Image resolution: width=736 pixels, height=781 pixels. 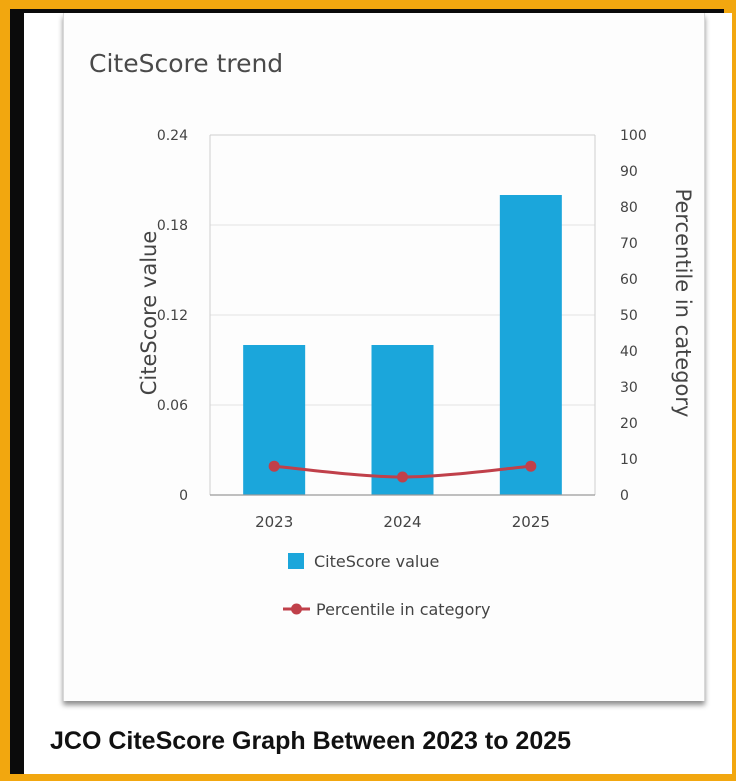 I want to click on left-tick-label: 0.12, so click(x=172, y=316).